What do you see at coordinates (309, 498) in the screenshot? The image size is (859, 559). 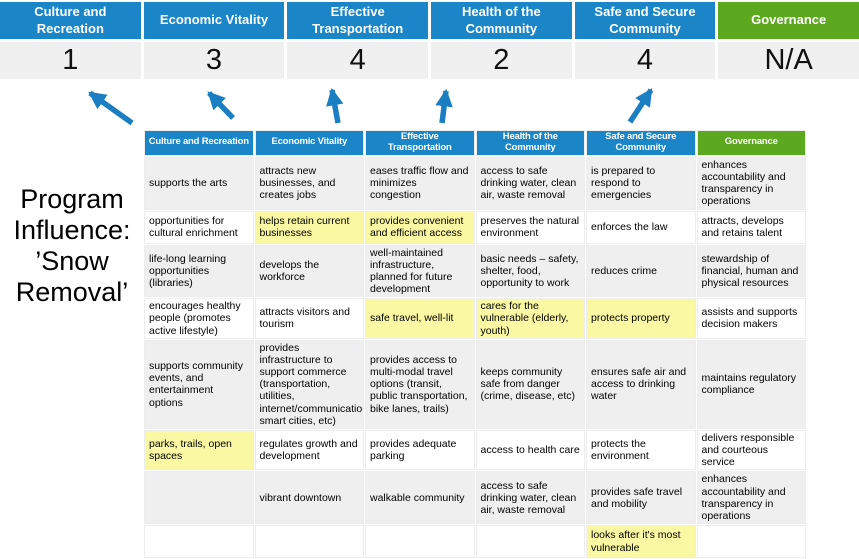 I see `matrix-cell: vibrant downtown` at bounding box center [309, 498].